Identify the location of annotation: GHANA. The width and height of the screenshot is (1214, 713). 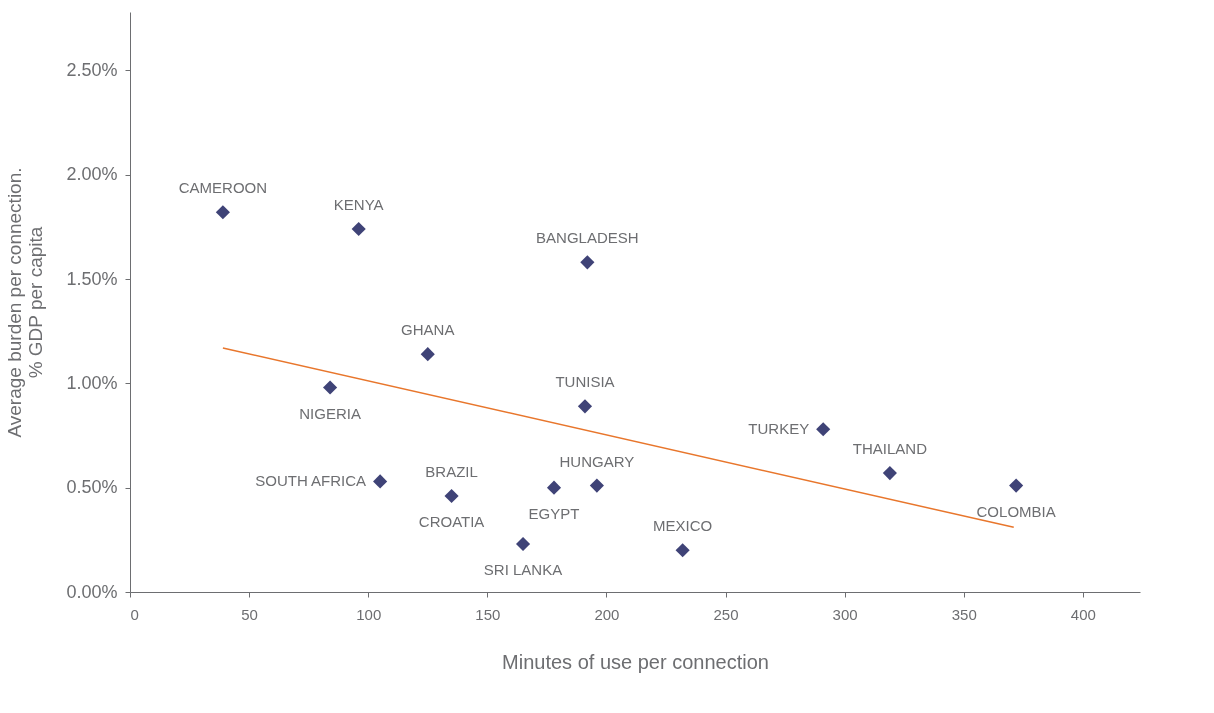
(428, 330).